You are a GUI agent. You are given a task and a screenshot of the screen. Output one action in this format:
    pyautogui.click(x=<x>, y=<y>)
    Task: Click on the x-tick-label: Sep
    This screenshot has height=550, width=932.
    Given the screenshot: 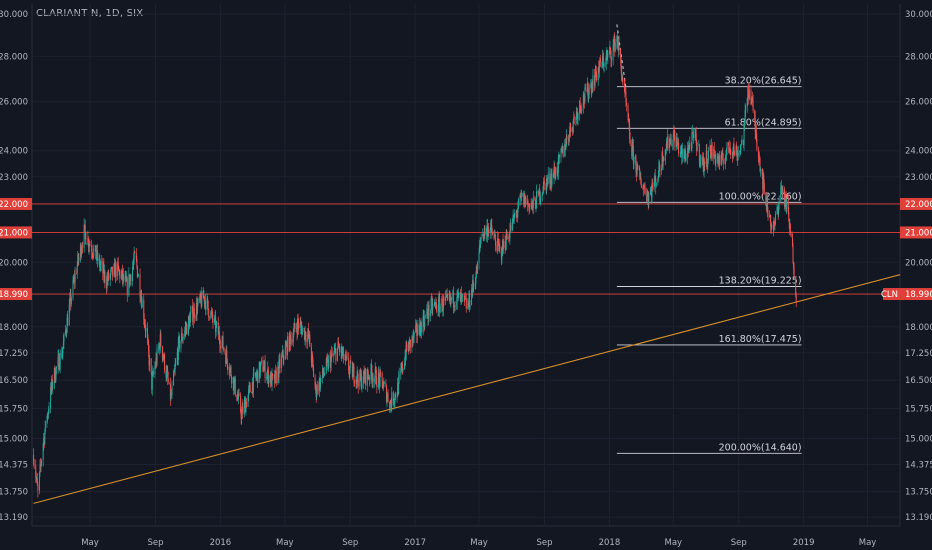 What is the action you would take?
    pyautogui.click(x=544, y=543)
    